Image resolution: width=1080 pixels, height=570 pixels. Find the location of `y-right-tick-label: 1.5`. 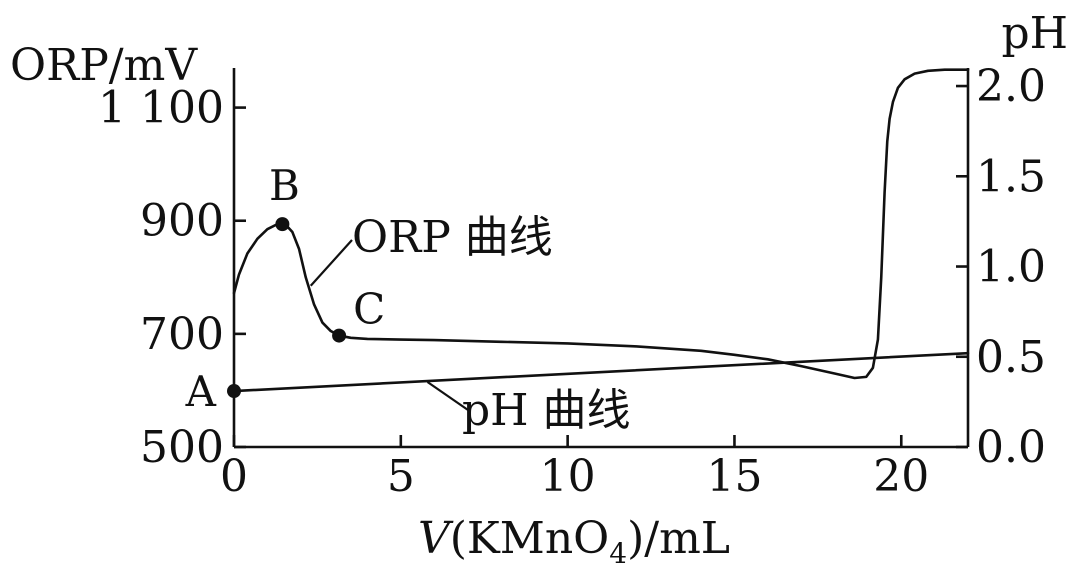

y-right-tick-label: 1.5 is located at coordinates (1011, 176).